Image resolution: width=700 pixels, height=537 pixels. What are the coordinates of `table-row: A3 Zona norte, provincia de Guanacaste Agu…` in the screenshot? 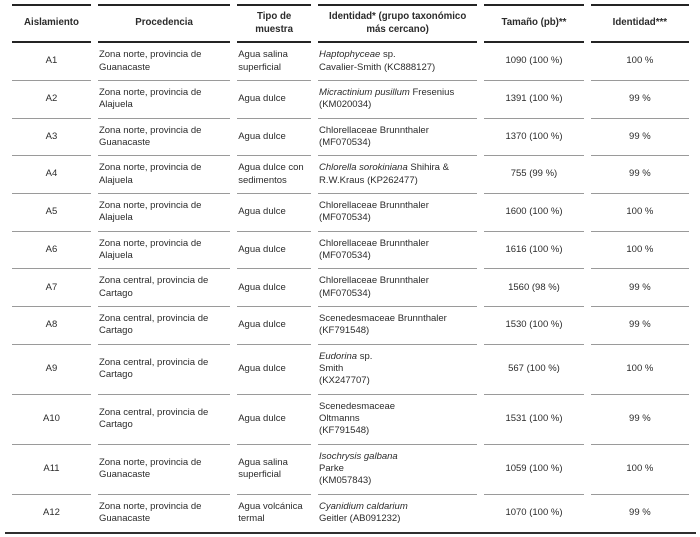 It's located at (350, 138).